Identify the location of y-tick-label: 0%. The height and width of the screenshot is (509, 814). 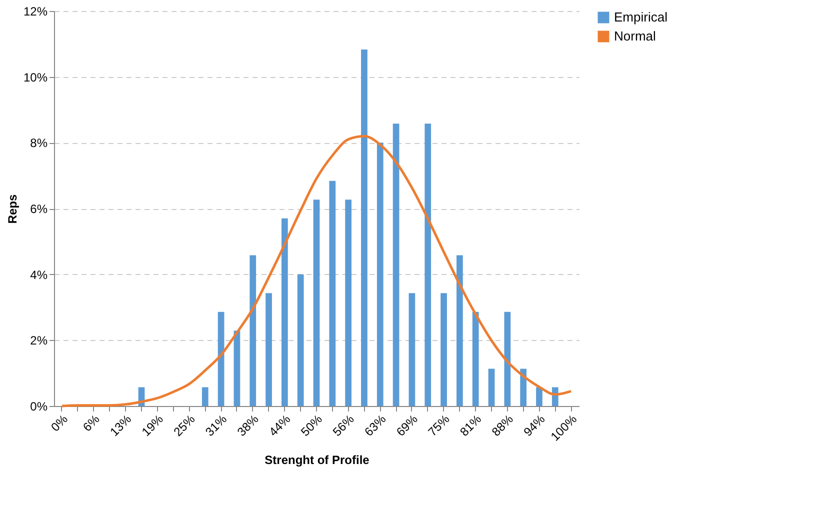
(39, 407).